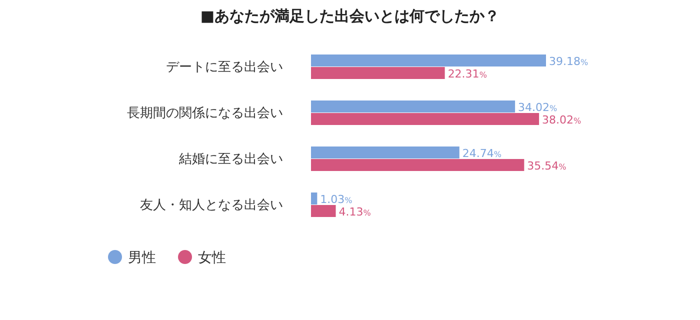  I want to click on data-label: 22.31%, so click(468, 74).